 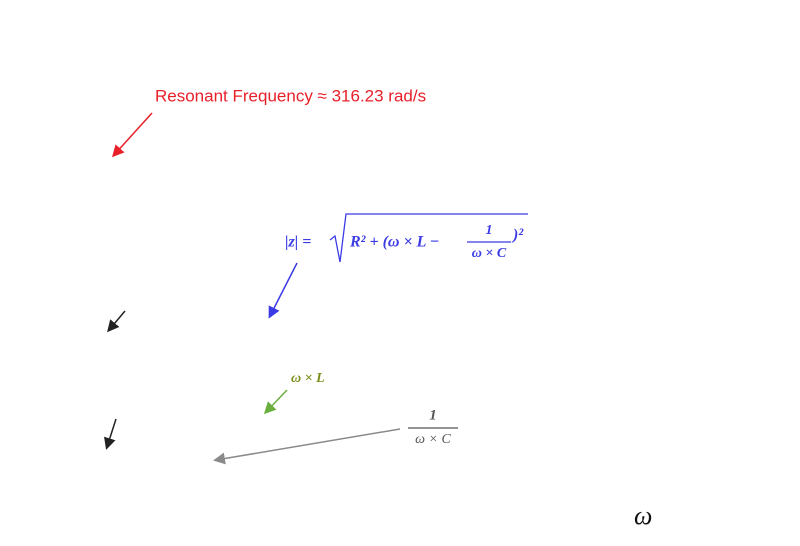 What do you see at coordinates (517, 235) in the screenshot?
I see `formula-close: )²` at bounding box center [517, 235].